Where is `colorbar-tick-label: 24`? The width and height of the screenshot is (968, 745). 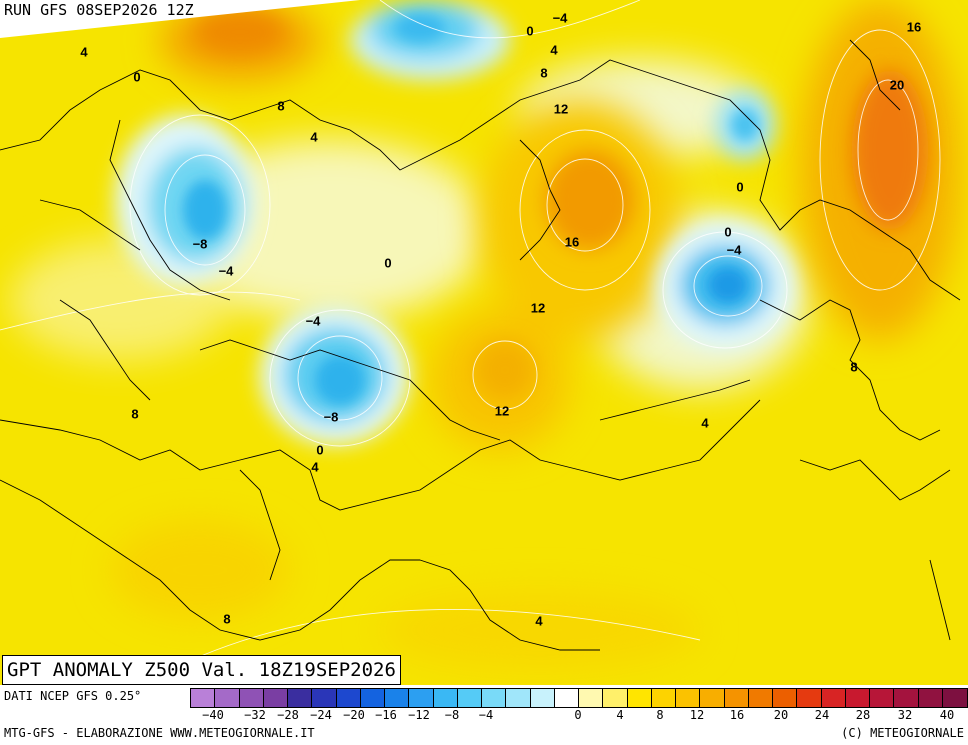 colorbar-tick-label: 24 is located at coordinates (822, 715).